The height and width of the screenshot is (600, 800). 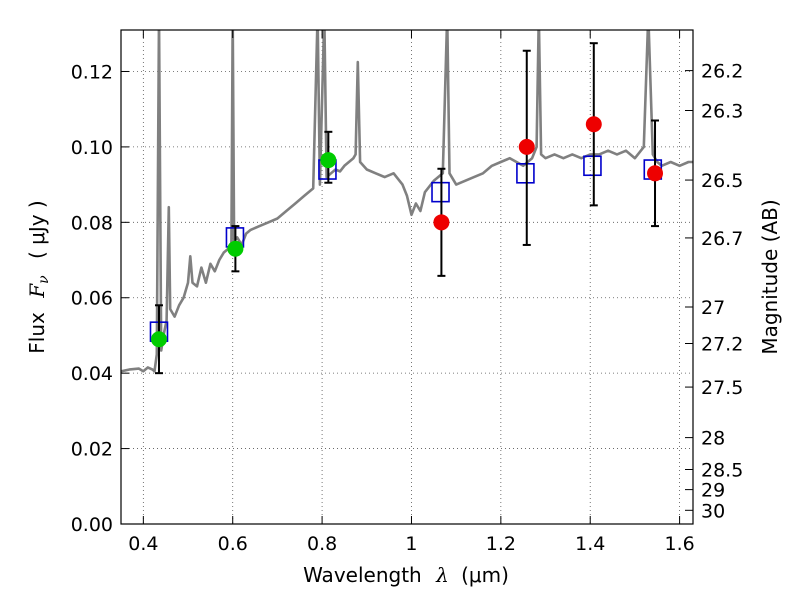 What do you see at coordinates (679, 544) in the screenshot?
I see `x-tick-label: 1.6` at bounding box center [679, 544].